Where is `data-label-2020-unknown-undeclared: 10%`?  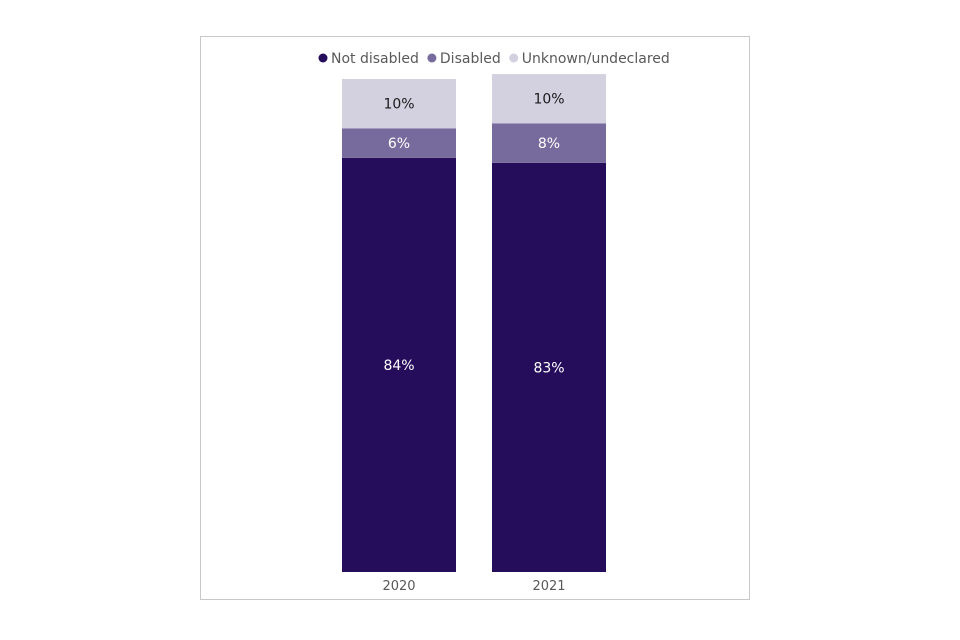
data-label-2020-unknown-undeclared: 10% is located at coordinates (398, 105).